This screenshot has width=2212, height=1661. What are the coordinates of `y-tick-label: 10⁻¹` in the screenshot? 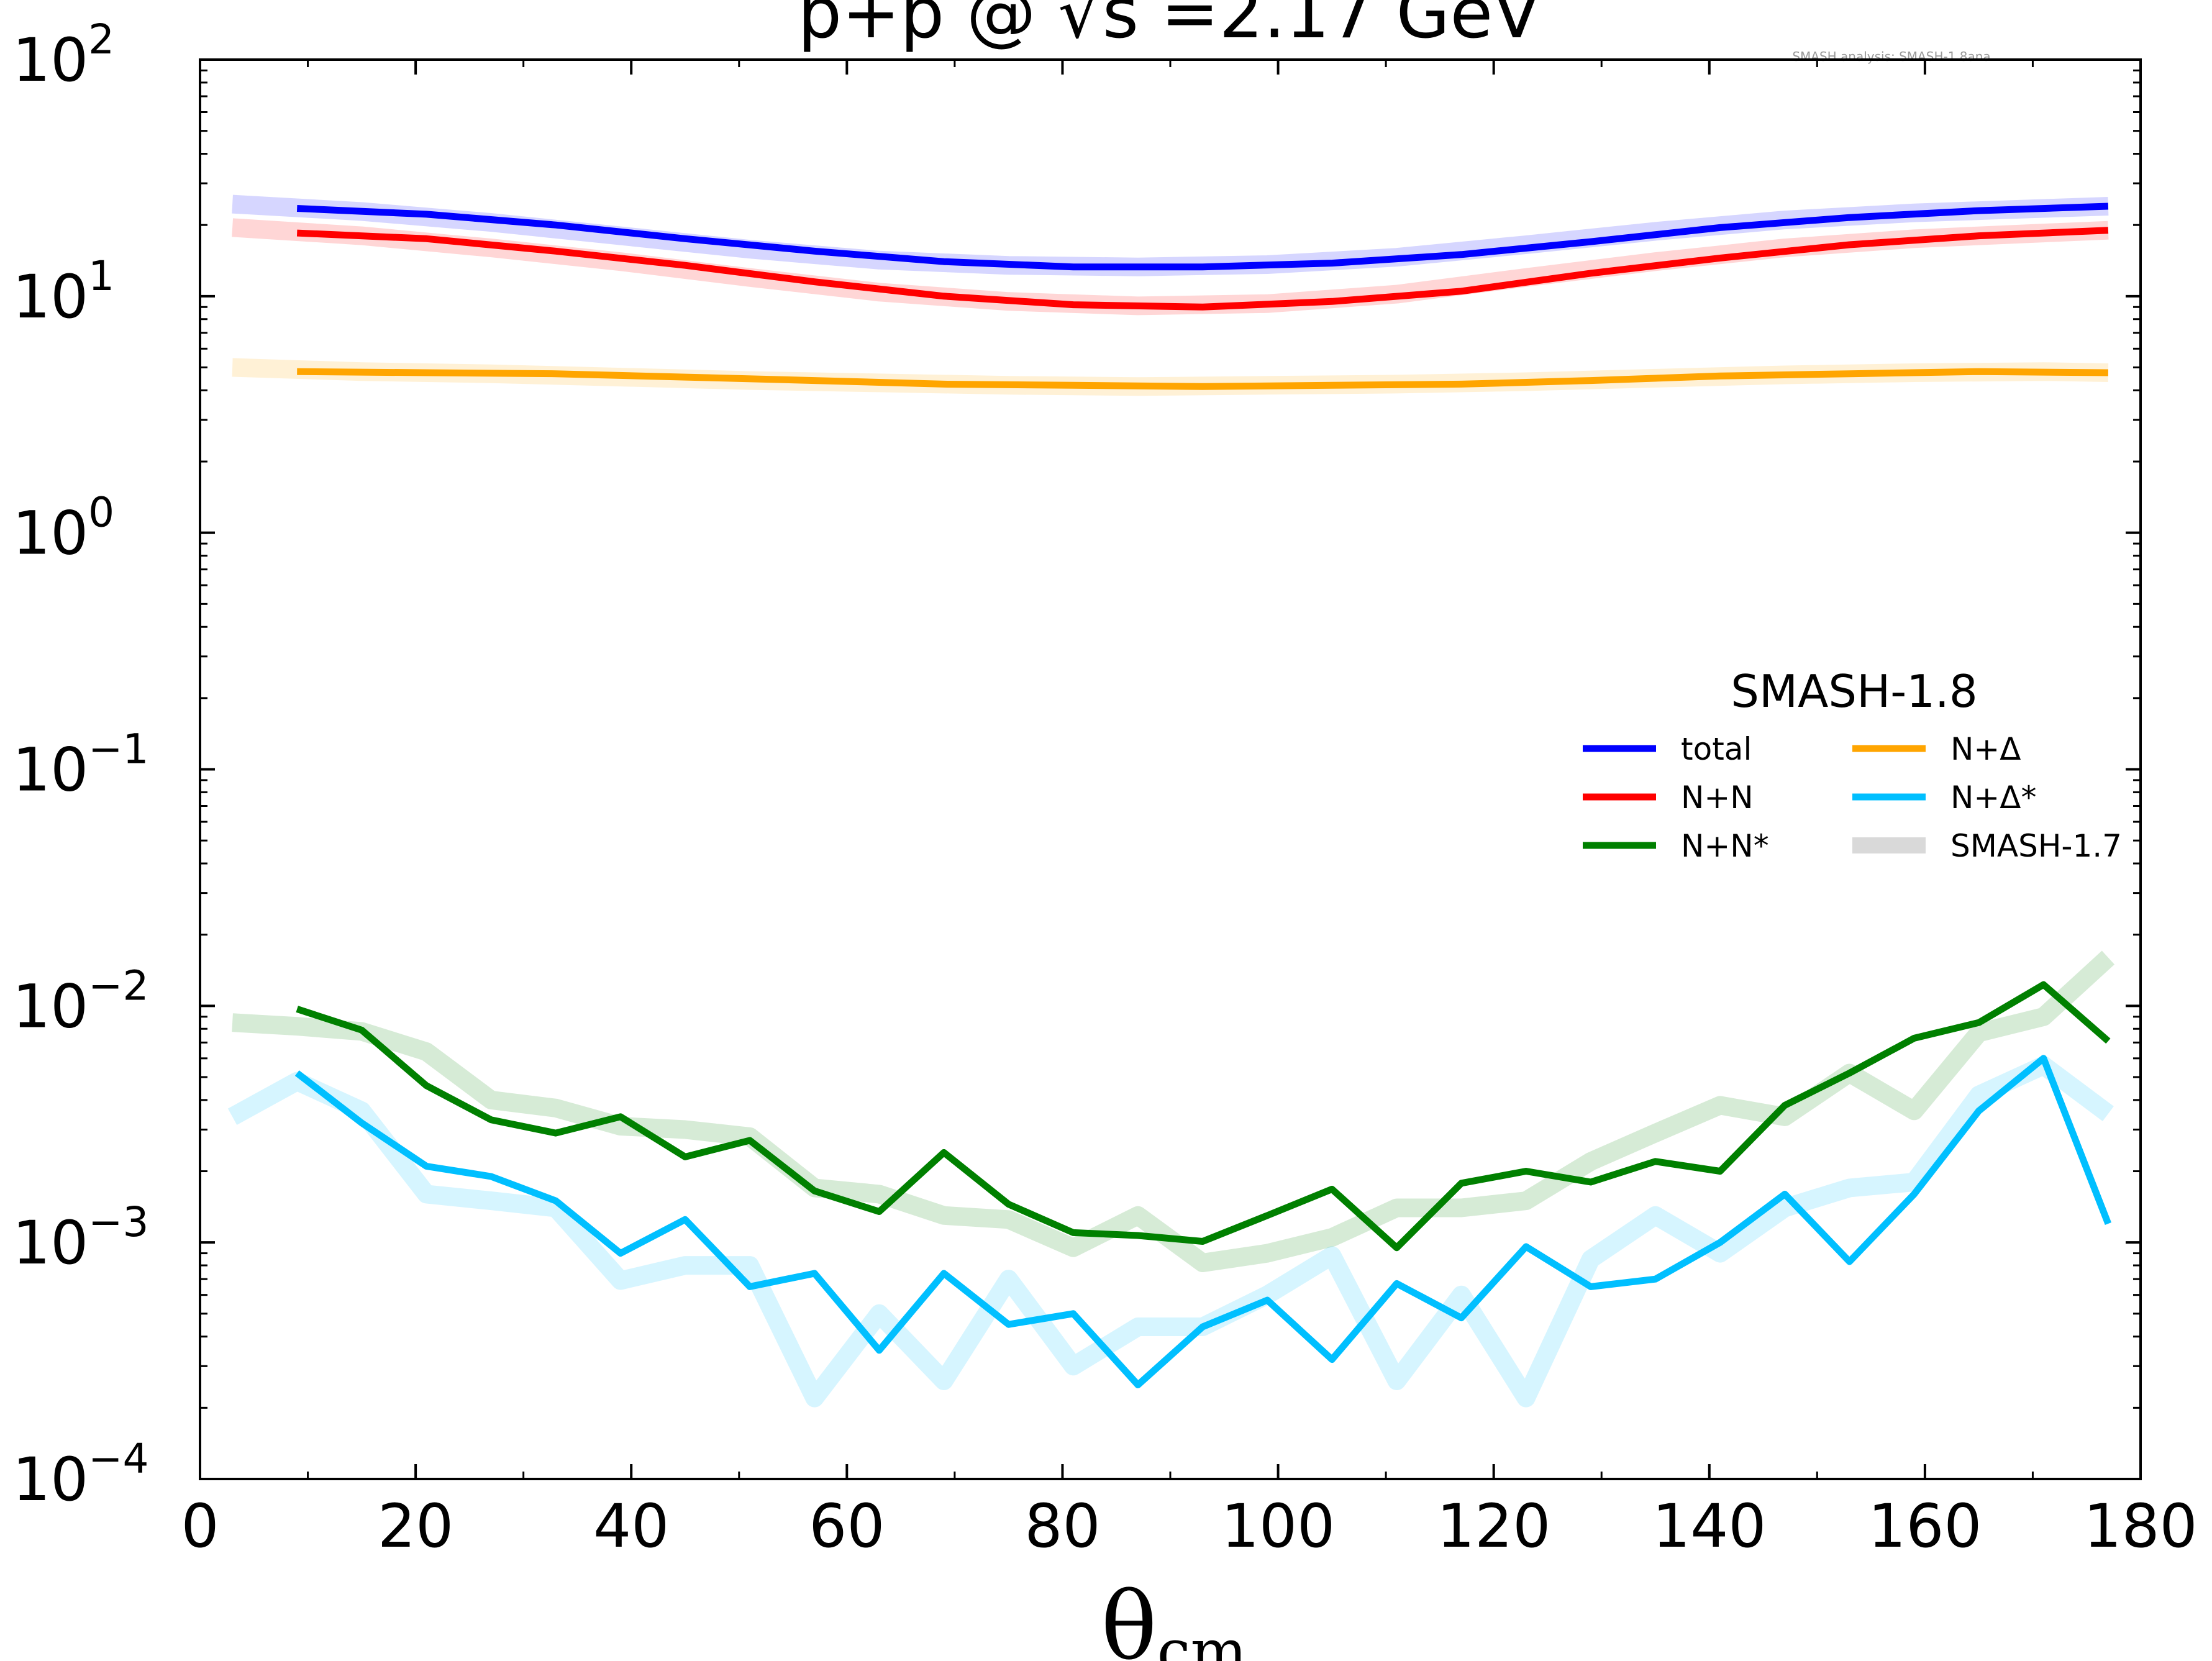 It's located at (80, 765).